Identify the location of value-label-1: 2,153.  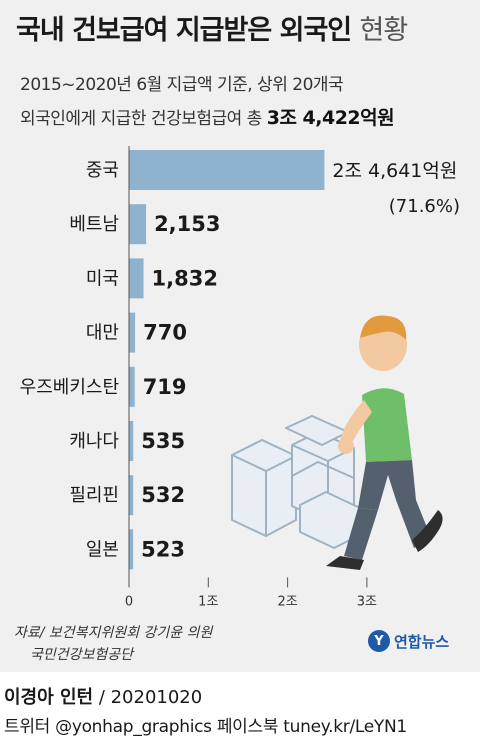
(187, 224).